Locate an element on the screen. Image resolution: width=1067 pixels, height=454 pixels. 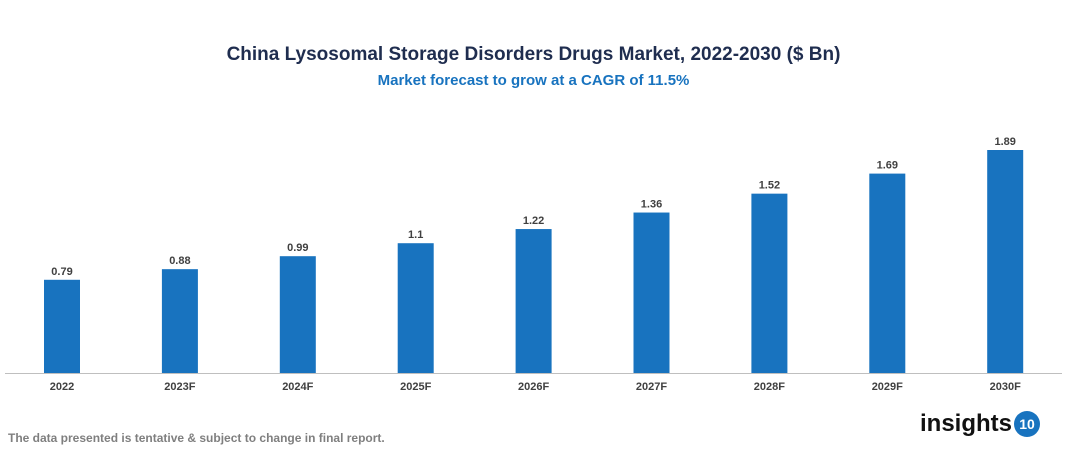
bar-2023F is located at coordinates (179, 321).